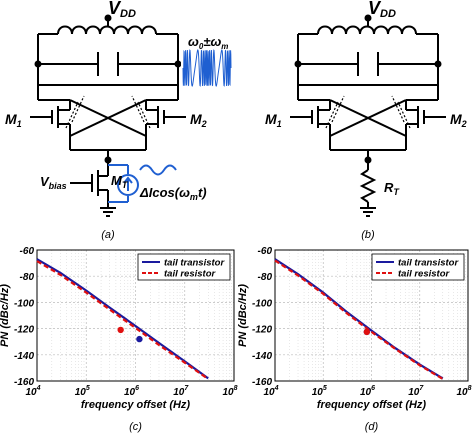  What do you see at coordinates (273, 120) in the screenshot?
I see `m1-label-b: M1` at bounding box center [273, 120].